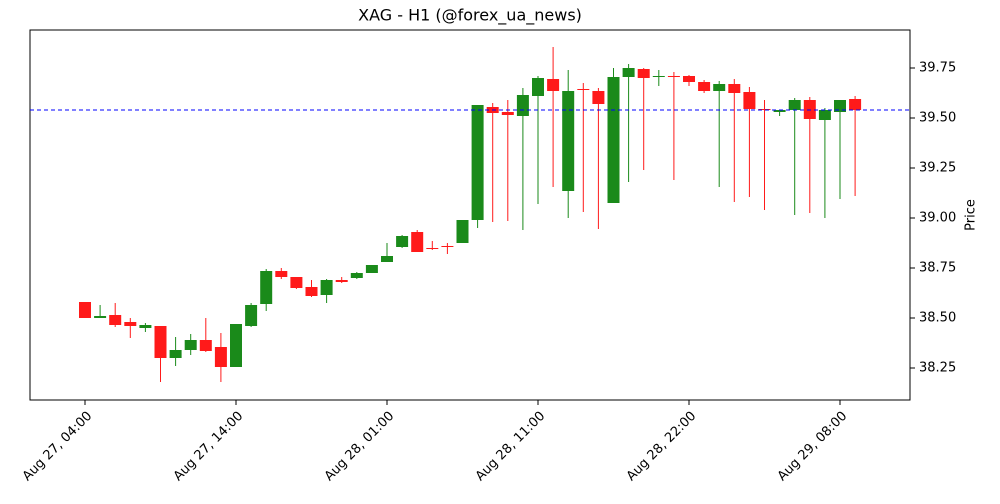  Describe the element at coordinates (360, 447) in the screenshot. I see `x-tick-label: Aug 28, 01:00` at that location.